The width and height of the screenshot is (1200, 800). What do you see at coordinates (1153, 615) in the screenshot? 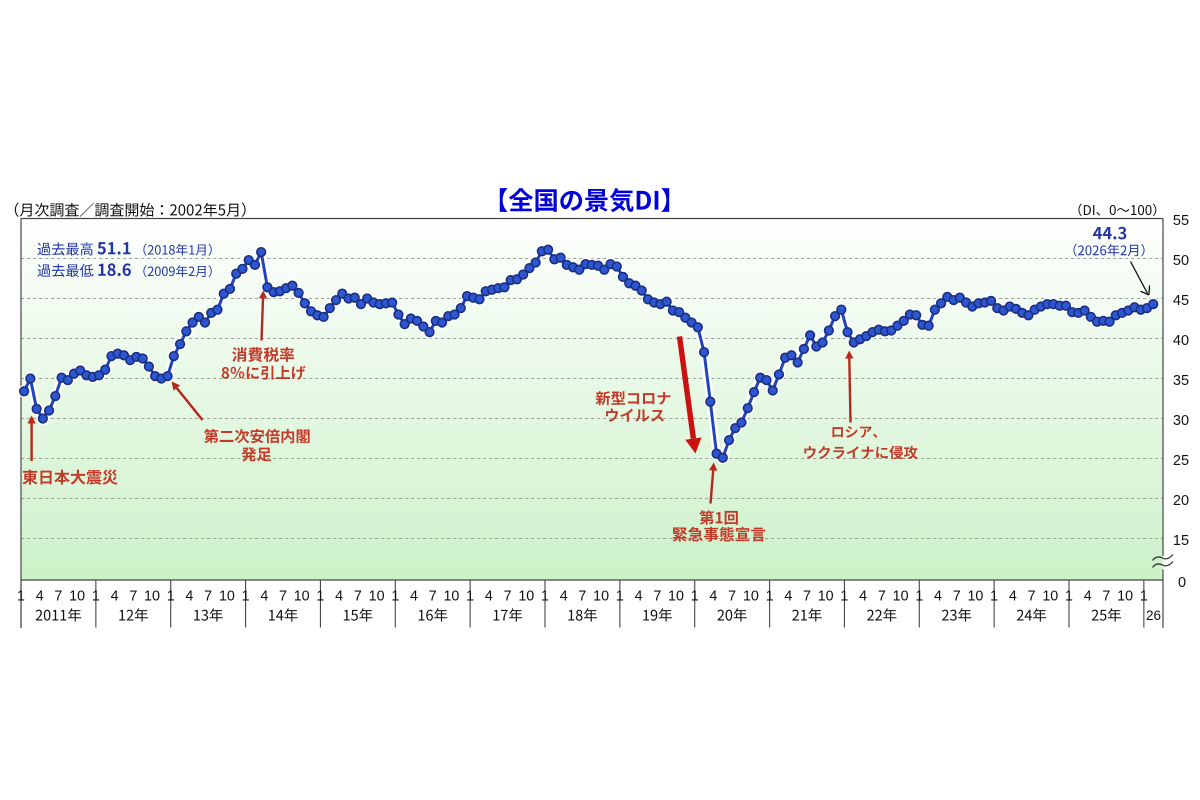
I see `svg-text: 26` at bounding box center [1153, 615].